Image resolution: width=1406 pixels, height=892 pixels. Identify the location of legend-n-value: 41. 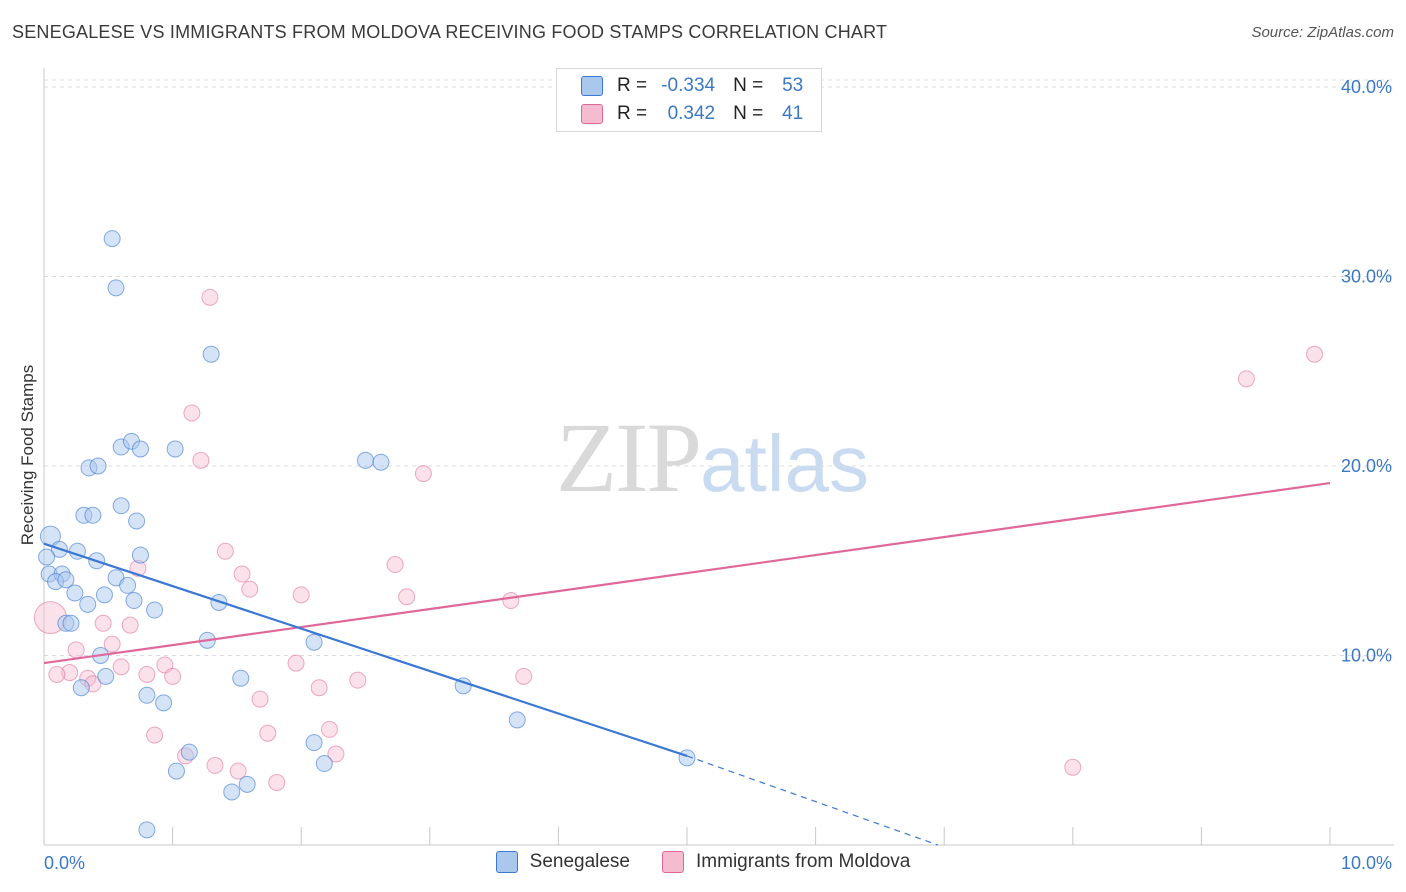
(793, 113).